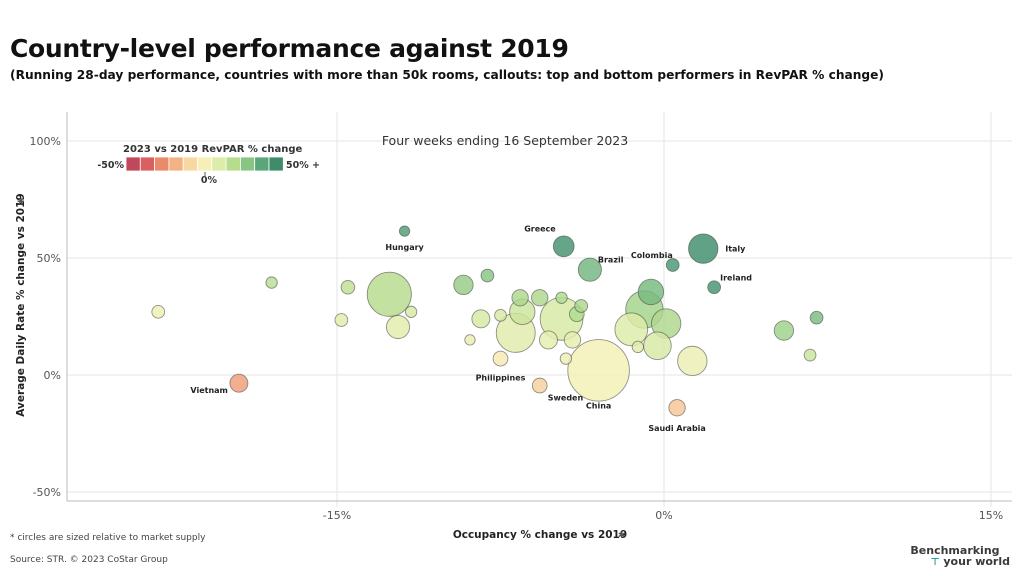  I want to click on x-tick-label: 15%, so click(991, 515).